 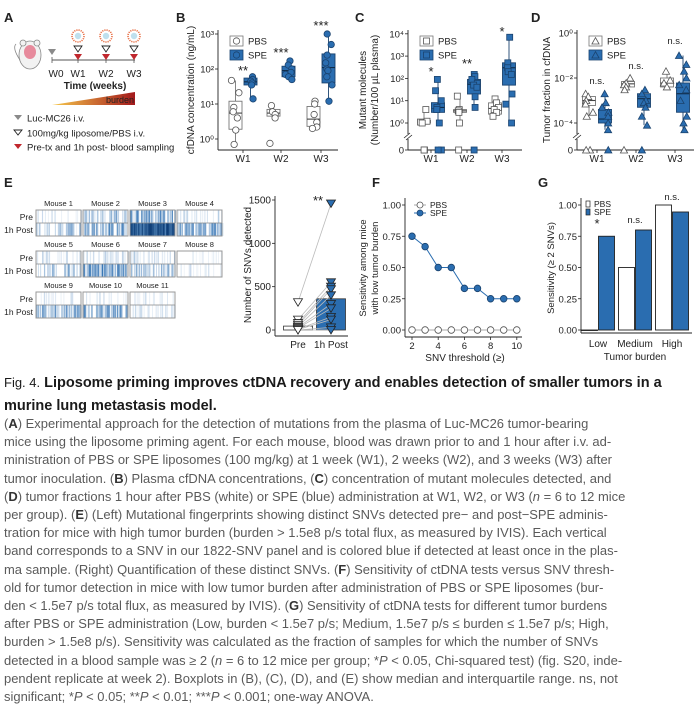 I want to click on red-triangle-icon, so click(x=134, y=57).